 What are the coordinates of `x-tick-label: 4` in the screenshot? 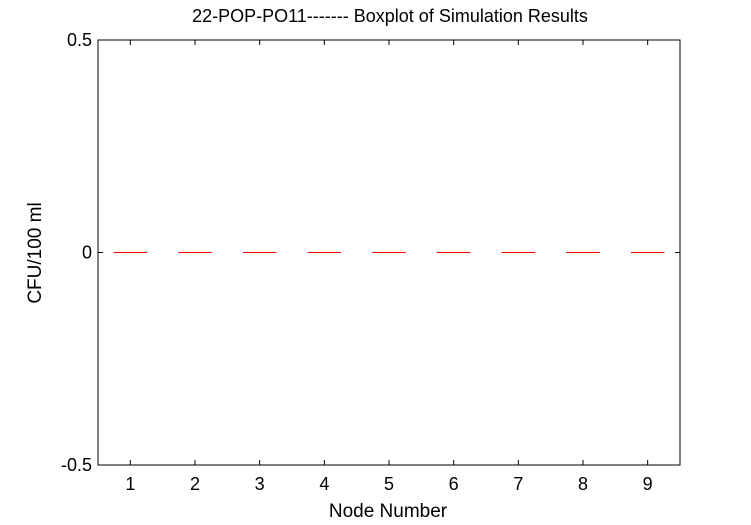 It's located at (324, 484).